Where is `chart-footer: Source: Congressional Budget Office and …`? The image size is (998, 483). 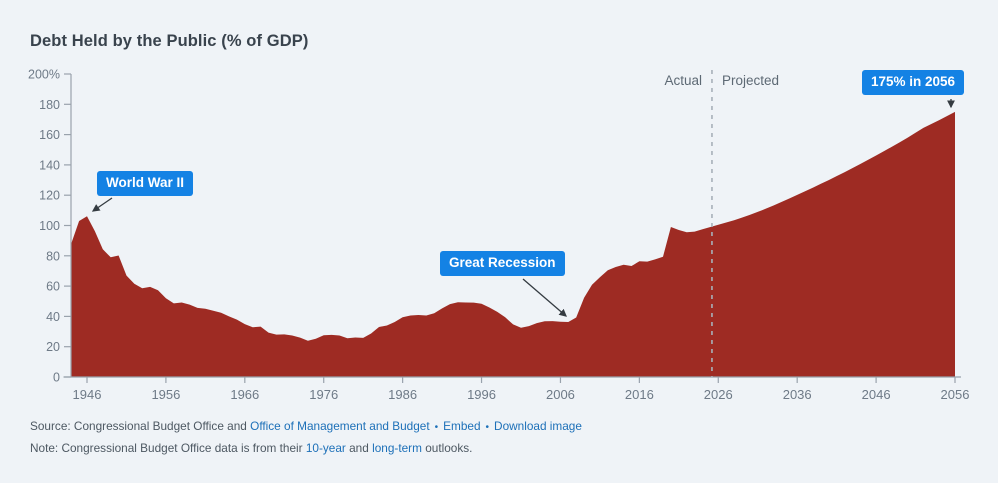
chart-footer: Source: Congressional Budget Office and … is located at coordinates (306, 441).